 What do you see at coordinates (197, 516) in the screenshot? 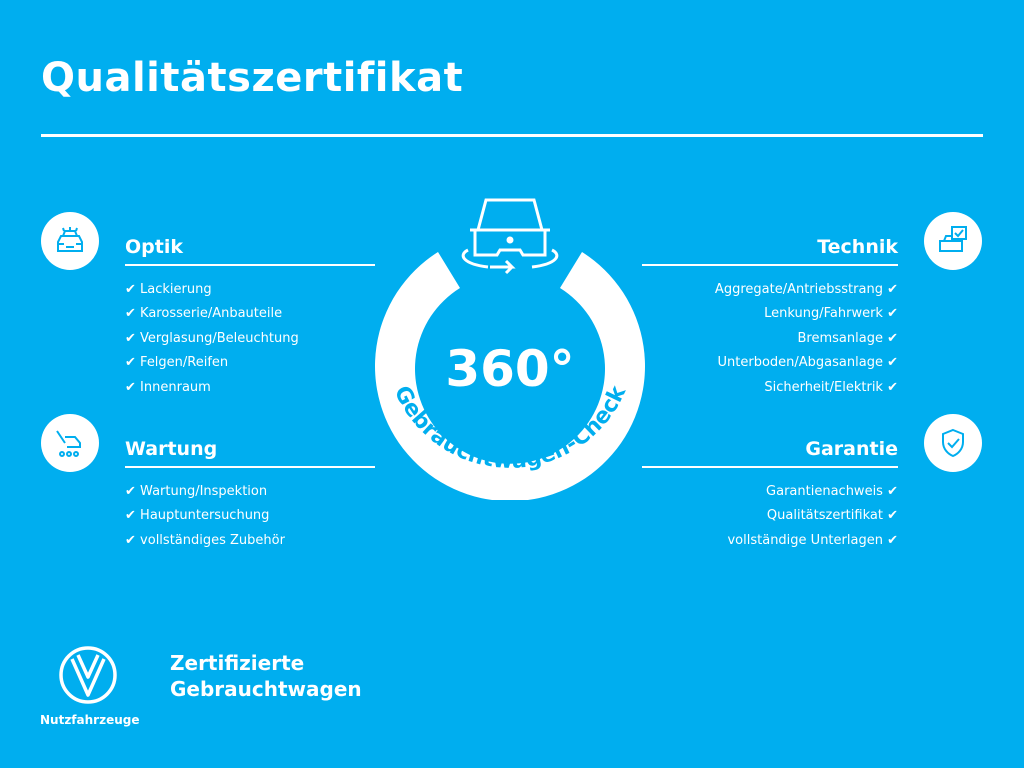
I see `list-item: ✔ Hauptuntersuchung` at bounding box center [197, 516].